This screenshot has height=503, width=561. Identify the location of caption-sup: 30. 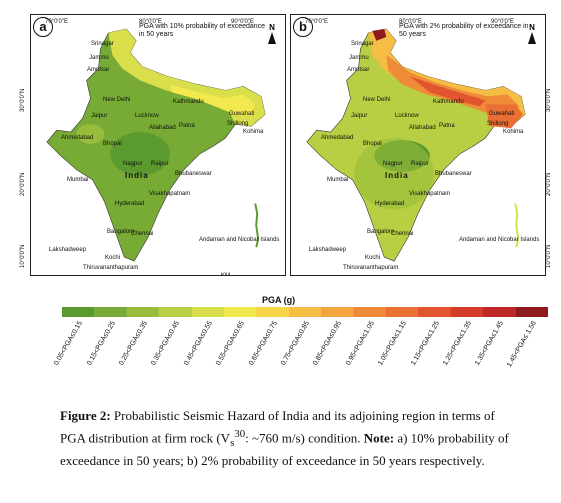
(240, 434).